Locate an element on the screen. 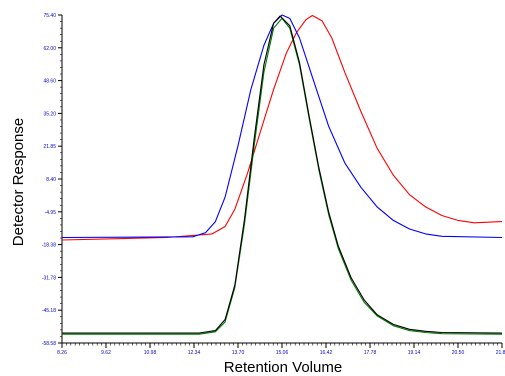 Image resolution: width=505 pixels, height=376 pixels. x-tick-label: 12.34 is located at coordinates (194, 353).